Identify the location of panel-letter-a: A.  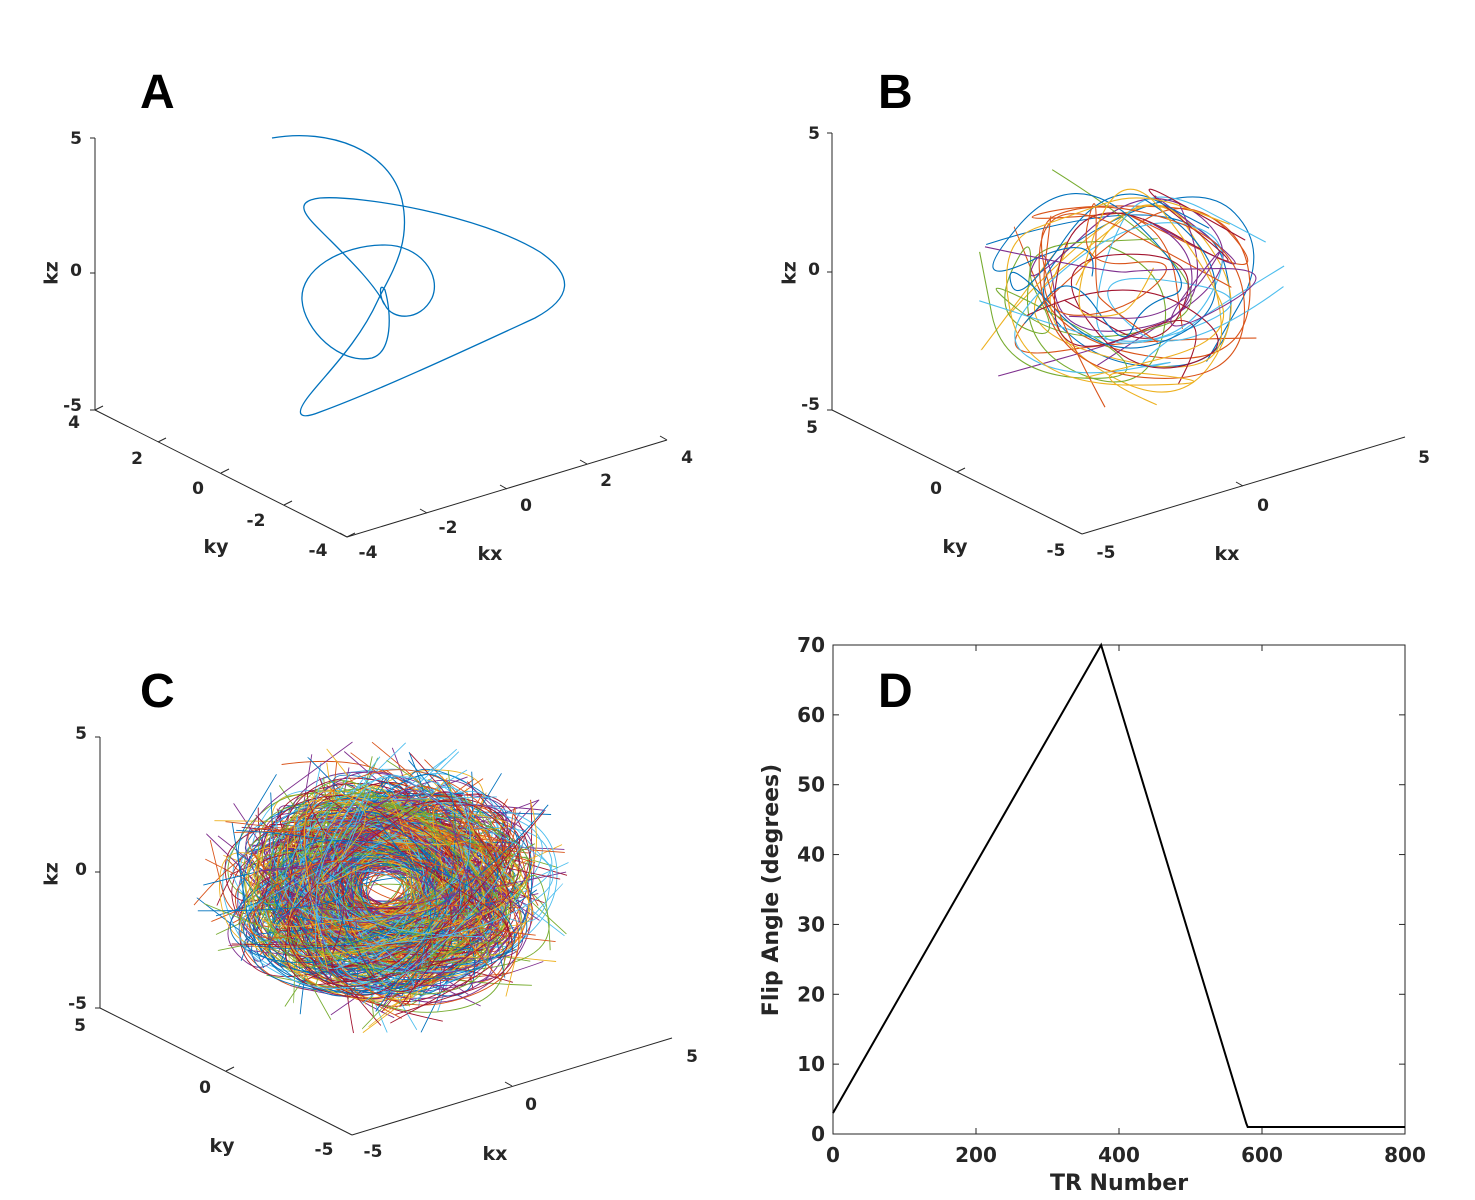
(157, 92).